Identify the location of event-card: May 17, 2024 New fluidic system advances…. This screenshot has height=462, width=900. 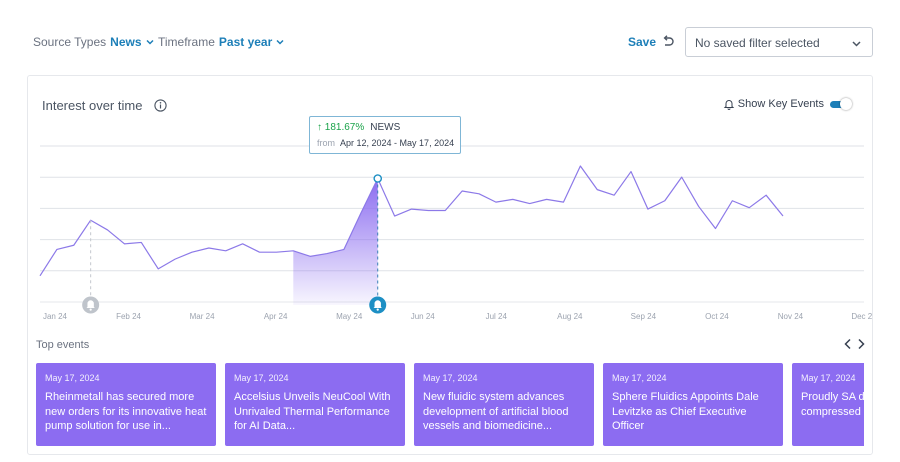
(504, 404).